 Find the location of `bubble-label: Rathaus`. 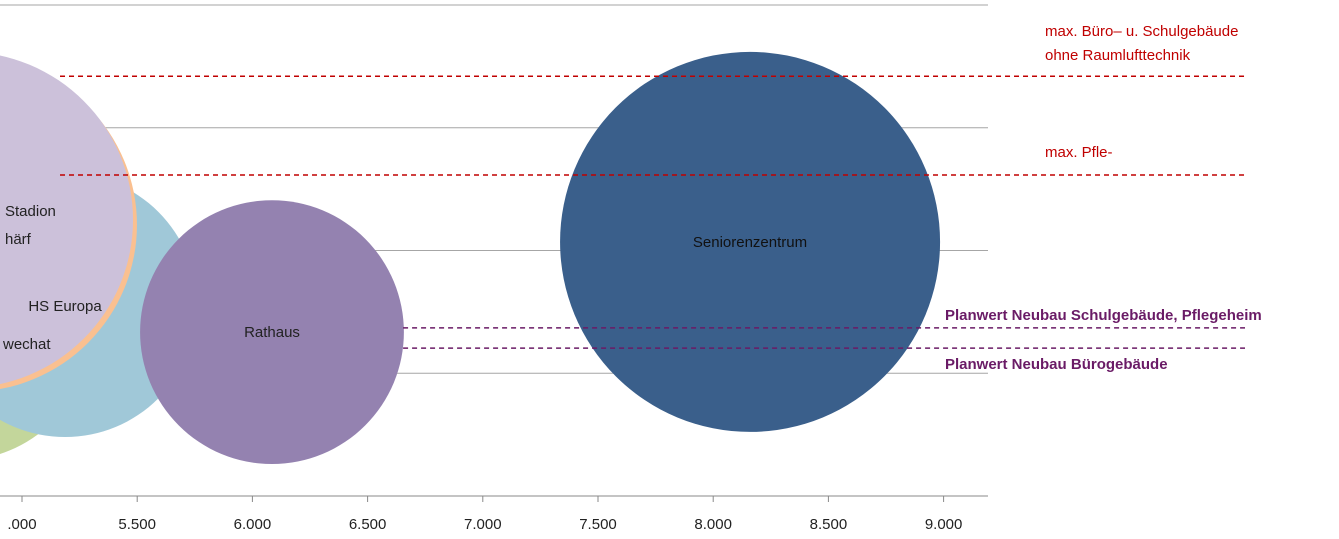

bubble-label: Rathaus is located at coordinates (272, 332).